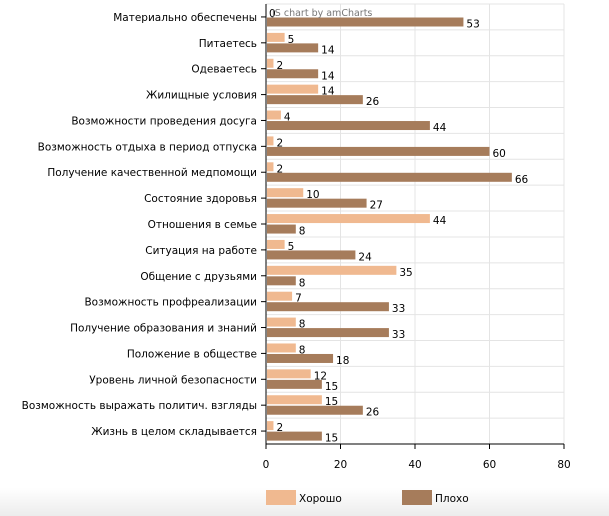  What do you see at coordinates (340, 465) in the screenshot?
I see `x-tick-label: 20` at bounding box center [340, 465].